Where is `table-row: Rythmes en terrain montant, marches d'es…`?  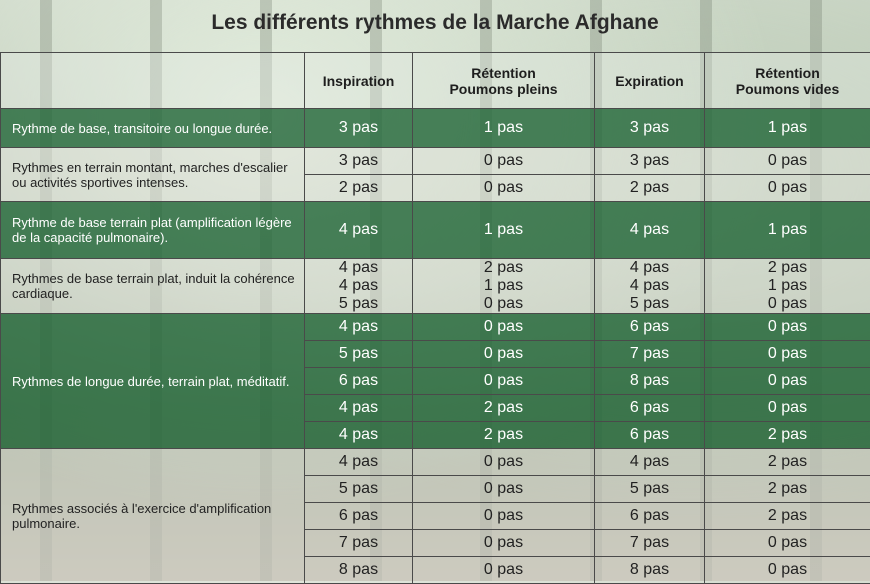
table-row: Rythmes en terrain montant, marches d'es… is located at coordinates (435, 161).